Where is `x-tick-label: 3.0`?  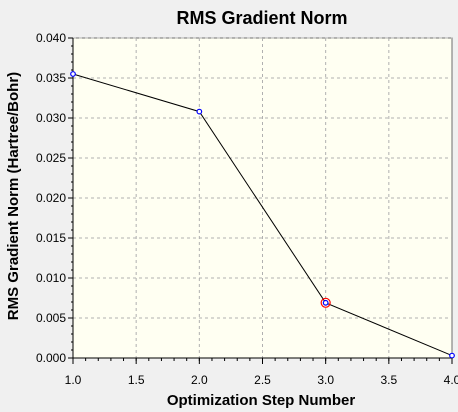
x-tick-label: 3.0 is located at coordinates (325, 380).